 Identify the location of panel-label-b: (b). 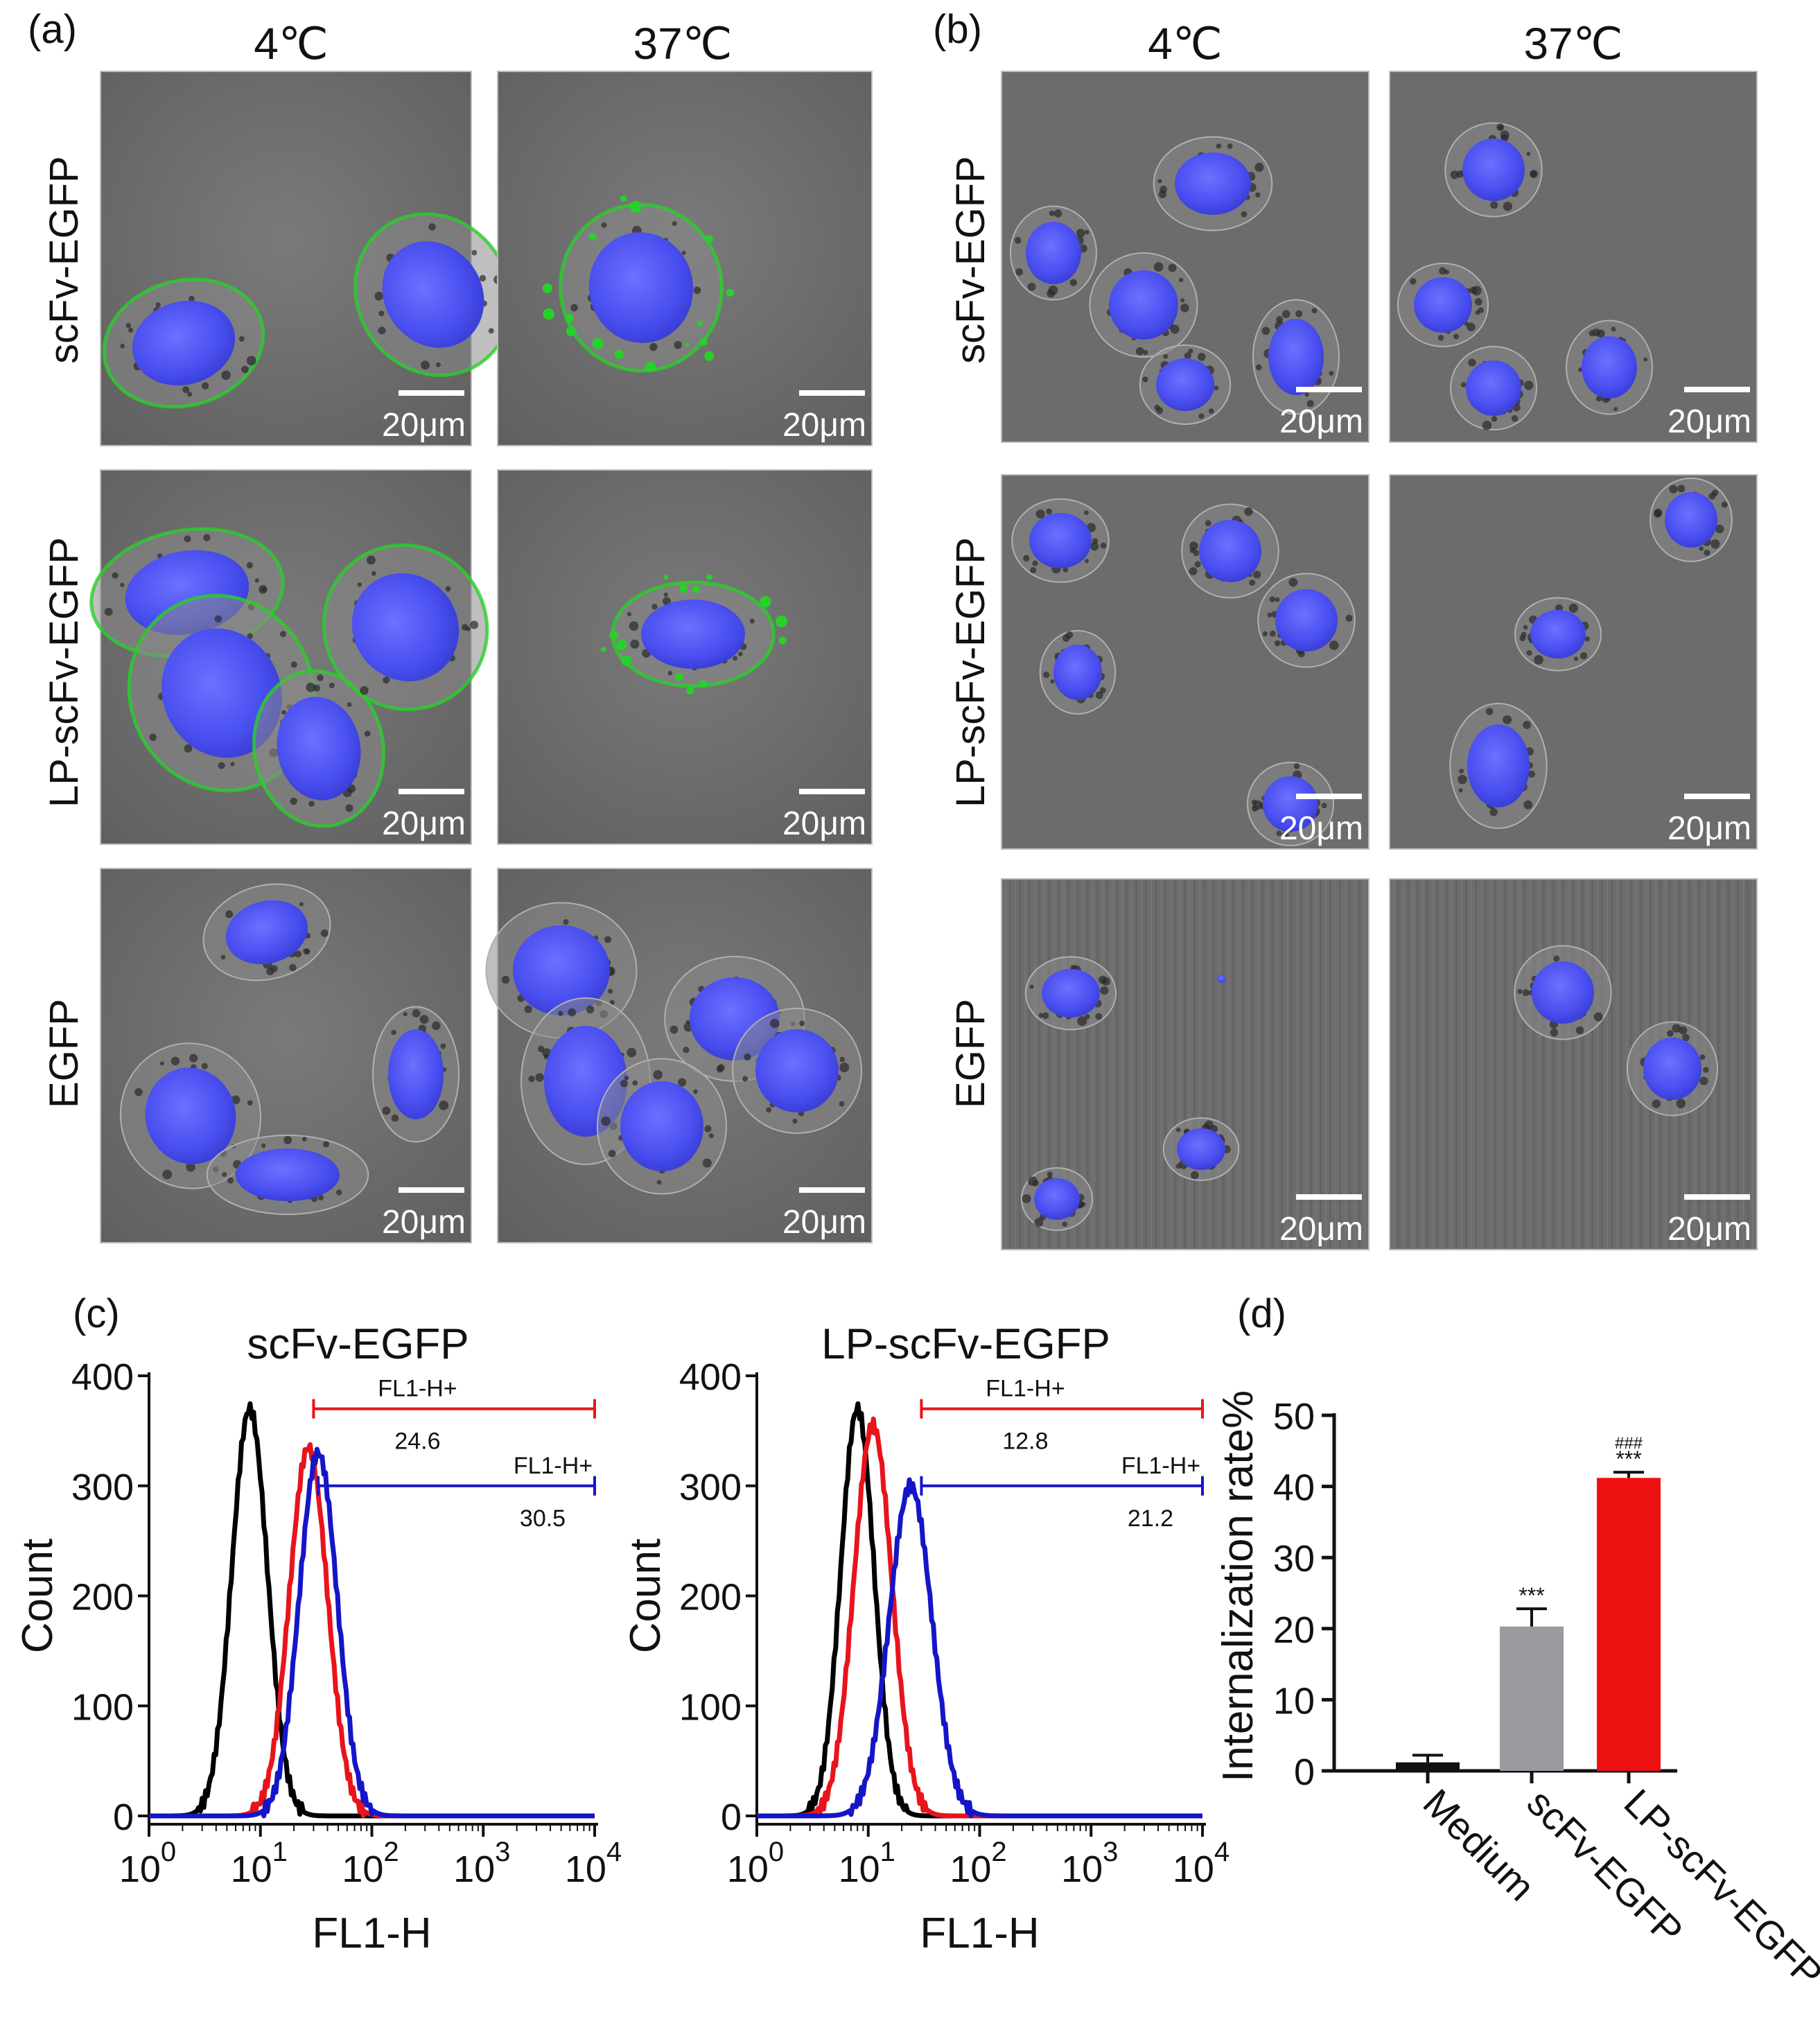
(957, 29).